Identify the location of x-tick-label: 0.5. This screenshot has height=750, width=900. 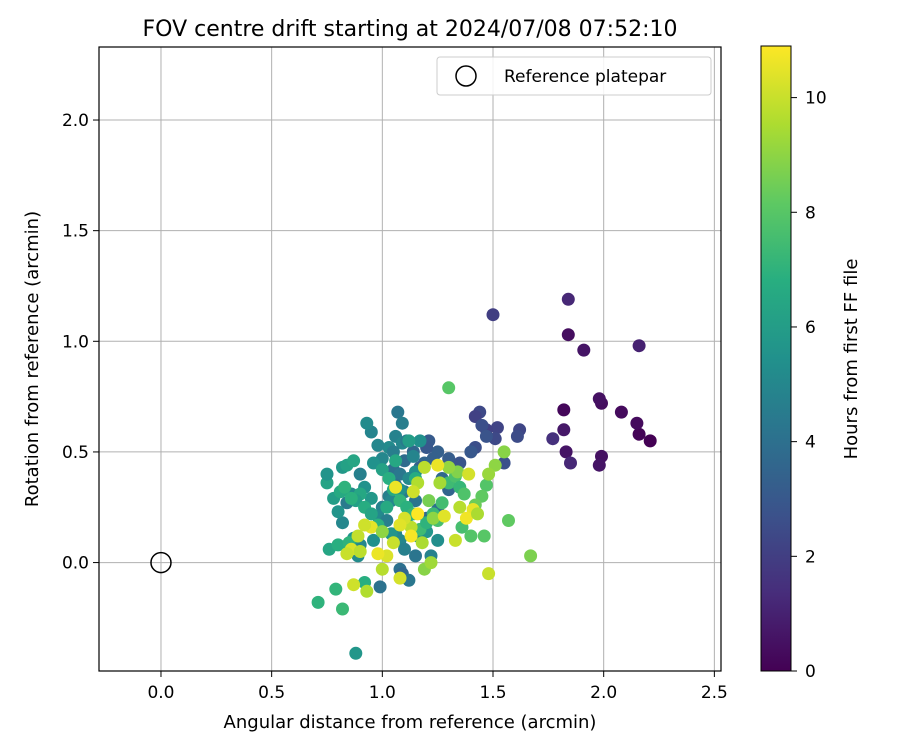
(271, 693).